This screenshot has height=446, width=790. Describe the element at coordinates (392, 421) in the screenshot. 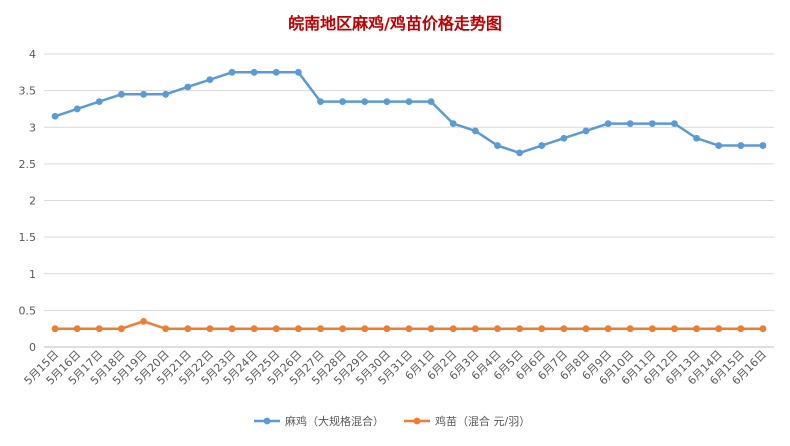

I see `legend: 麻鸡（大规格混合） 鸡苗（混合 元/羽）` at that location.